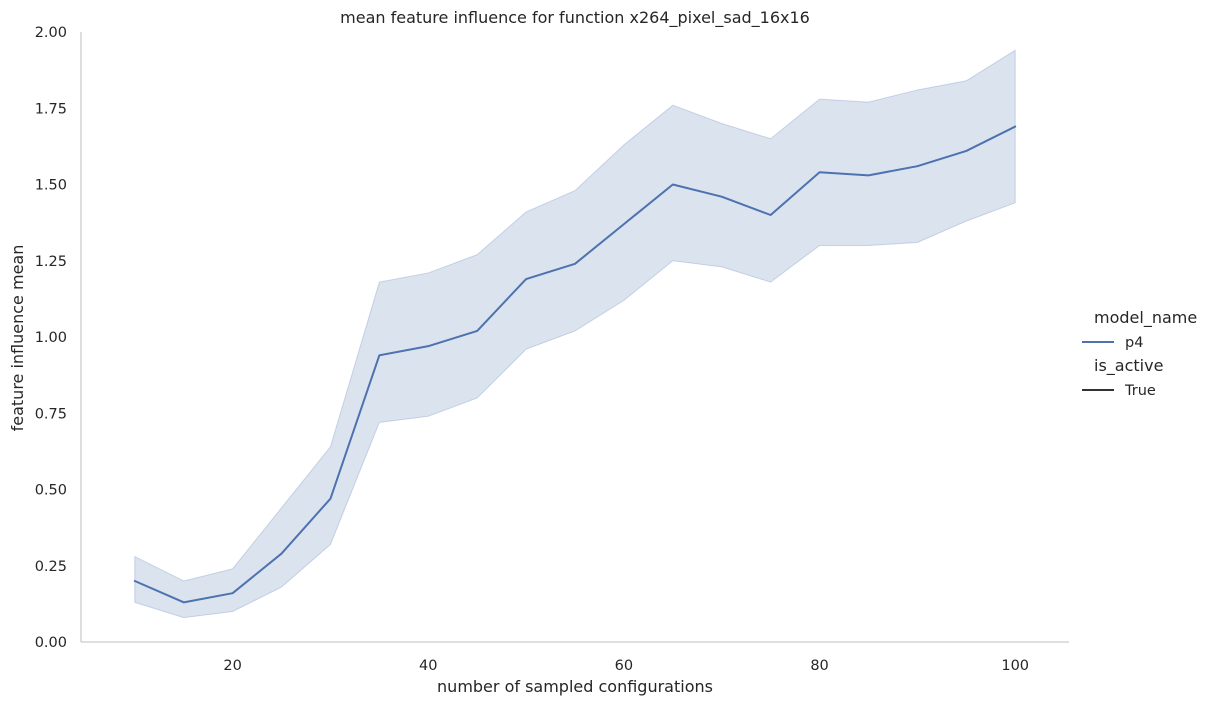 The image size is (1215, 706). What do you see at coordinates (51, 643) in the screenshot?
I see `y-tick-label: 0.00` at bounding box center [51, 643].